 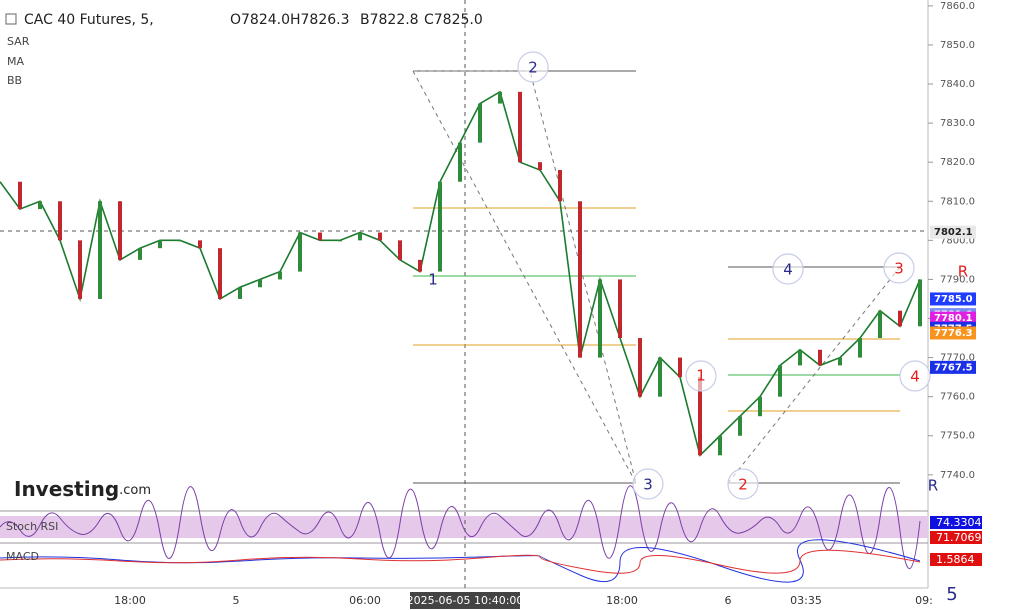 I want to click on indicator: SAR, so click(x=18, y=41).